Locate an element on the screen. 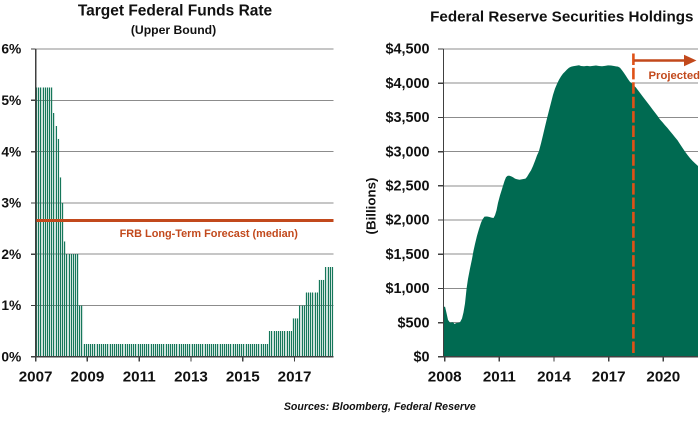 This screenshot has height=421, width=700. svg-text: $4,500 is located at coordinates (407, 50).